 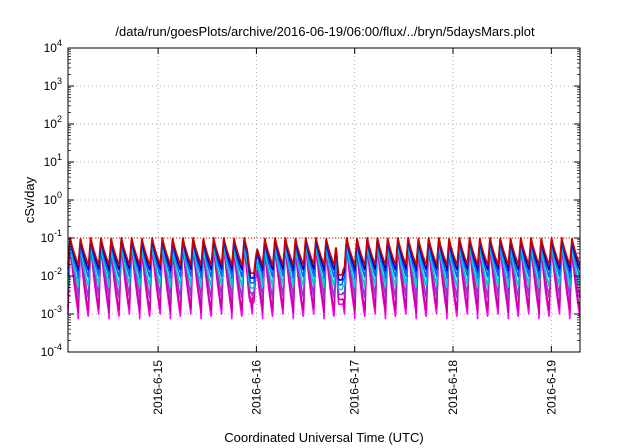 What do you see at coordinates (355, 387) in the screenshot?
I see `x-tick-label: 2016-6-17` at bounding box center [355, 387].